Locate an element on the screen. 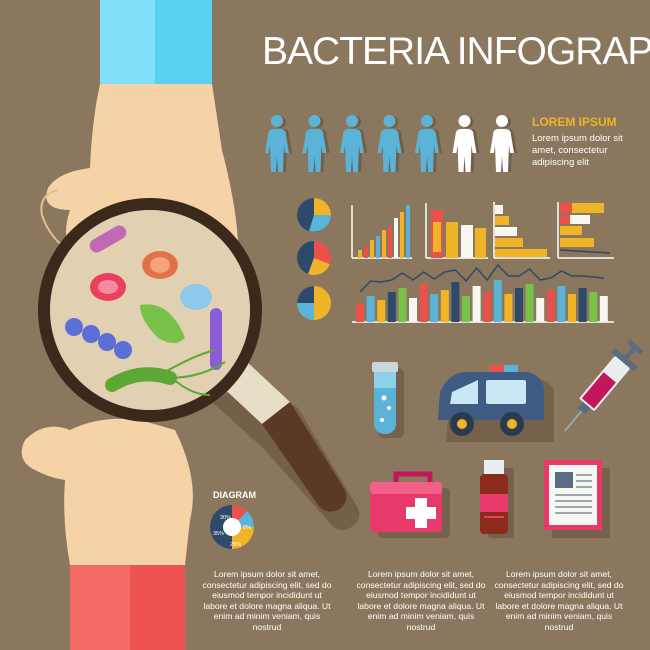 This screenshot has height=650, width=650. hand-bottom-icon is located at coordinates (107, 534).